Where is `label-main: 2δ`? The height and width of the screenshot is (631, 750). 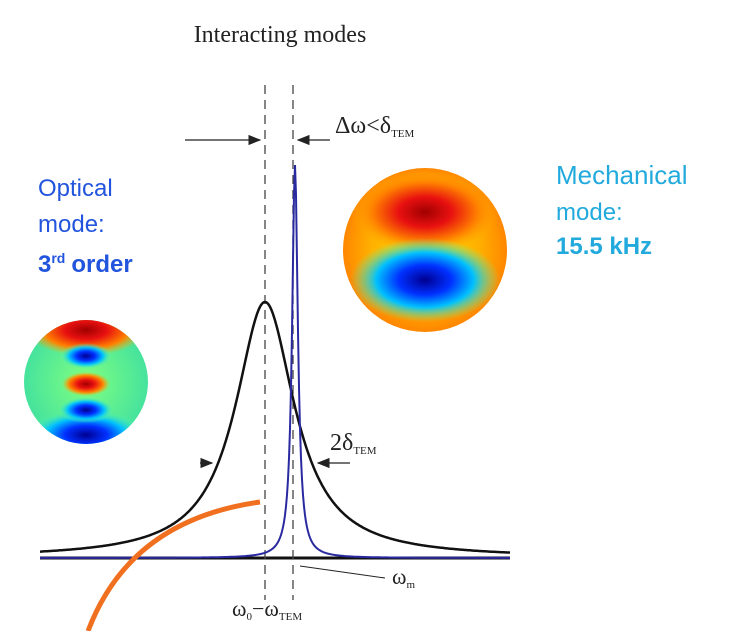
label-main: 2δ is located at coordinates (341, 443).